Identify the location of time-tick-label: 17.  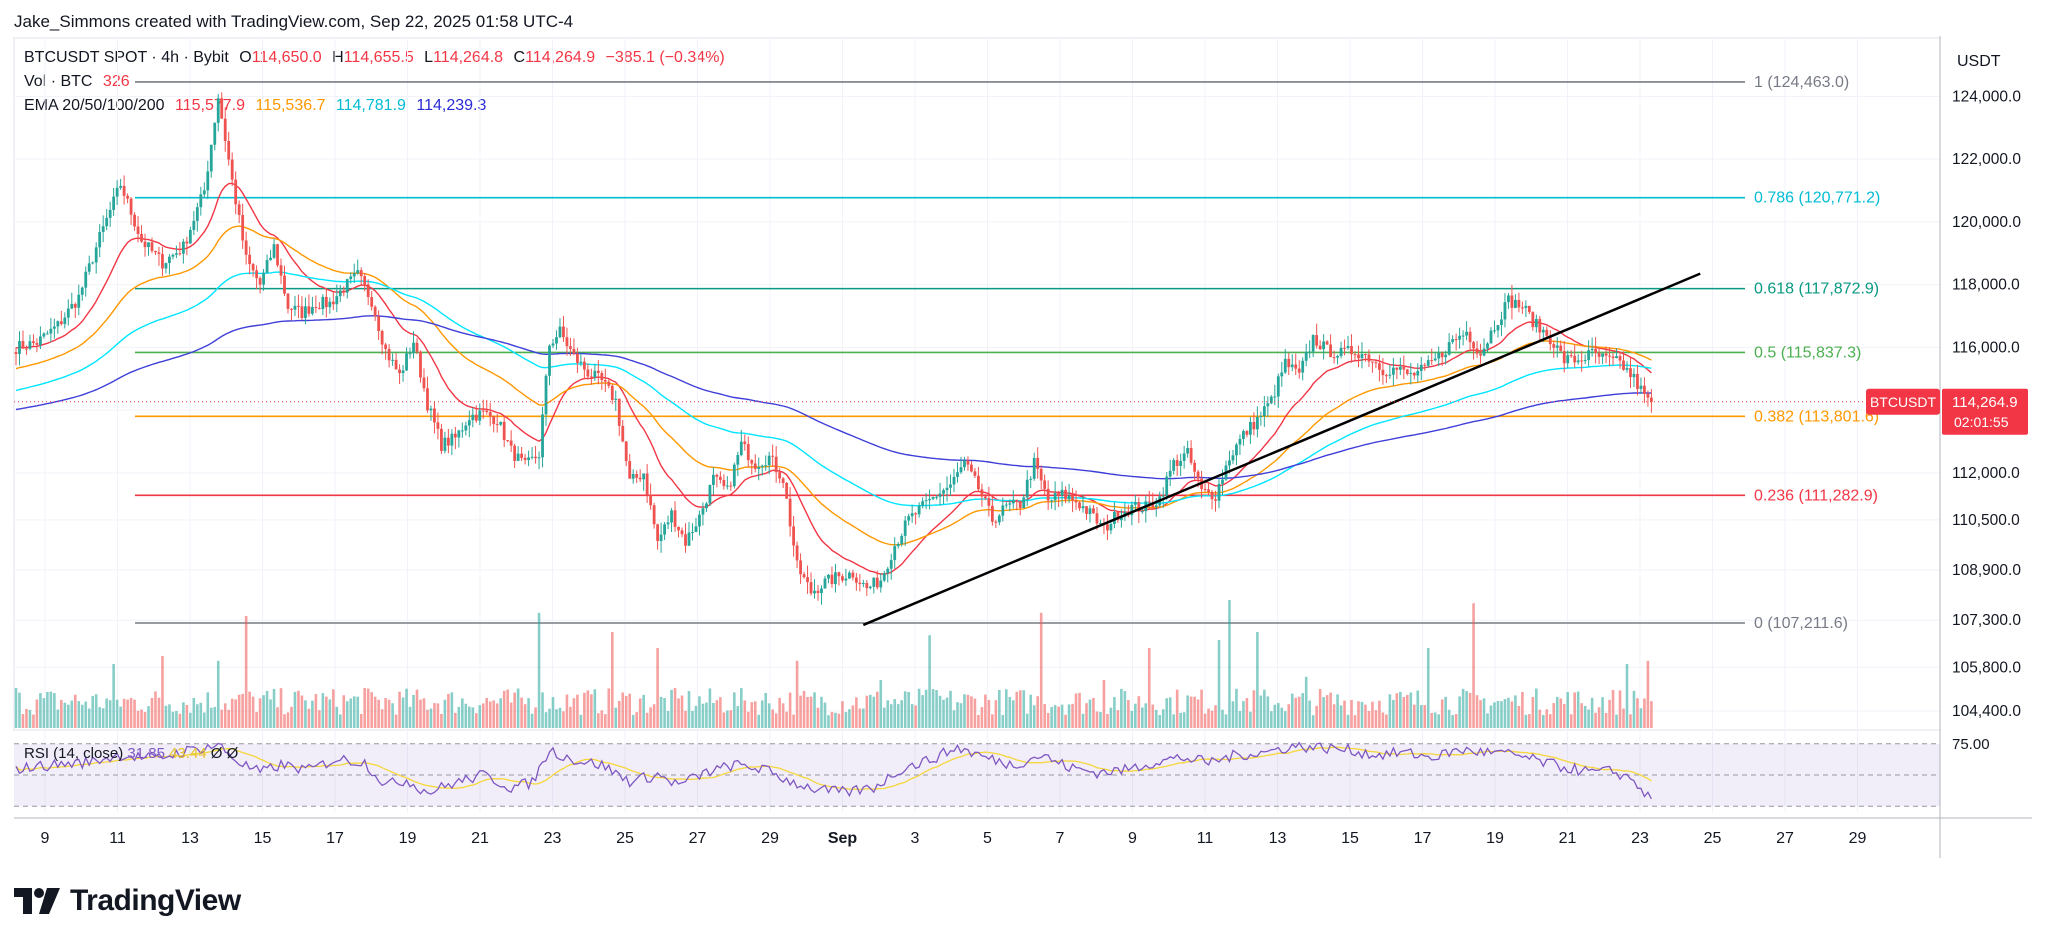
(335, 838).